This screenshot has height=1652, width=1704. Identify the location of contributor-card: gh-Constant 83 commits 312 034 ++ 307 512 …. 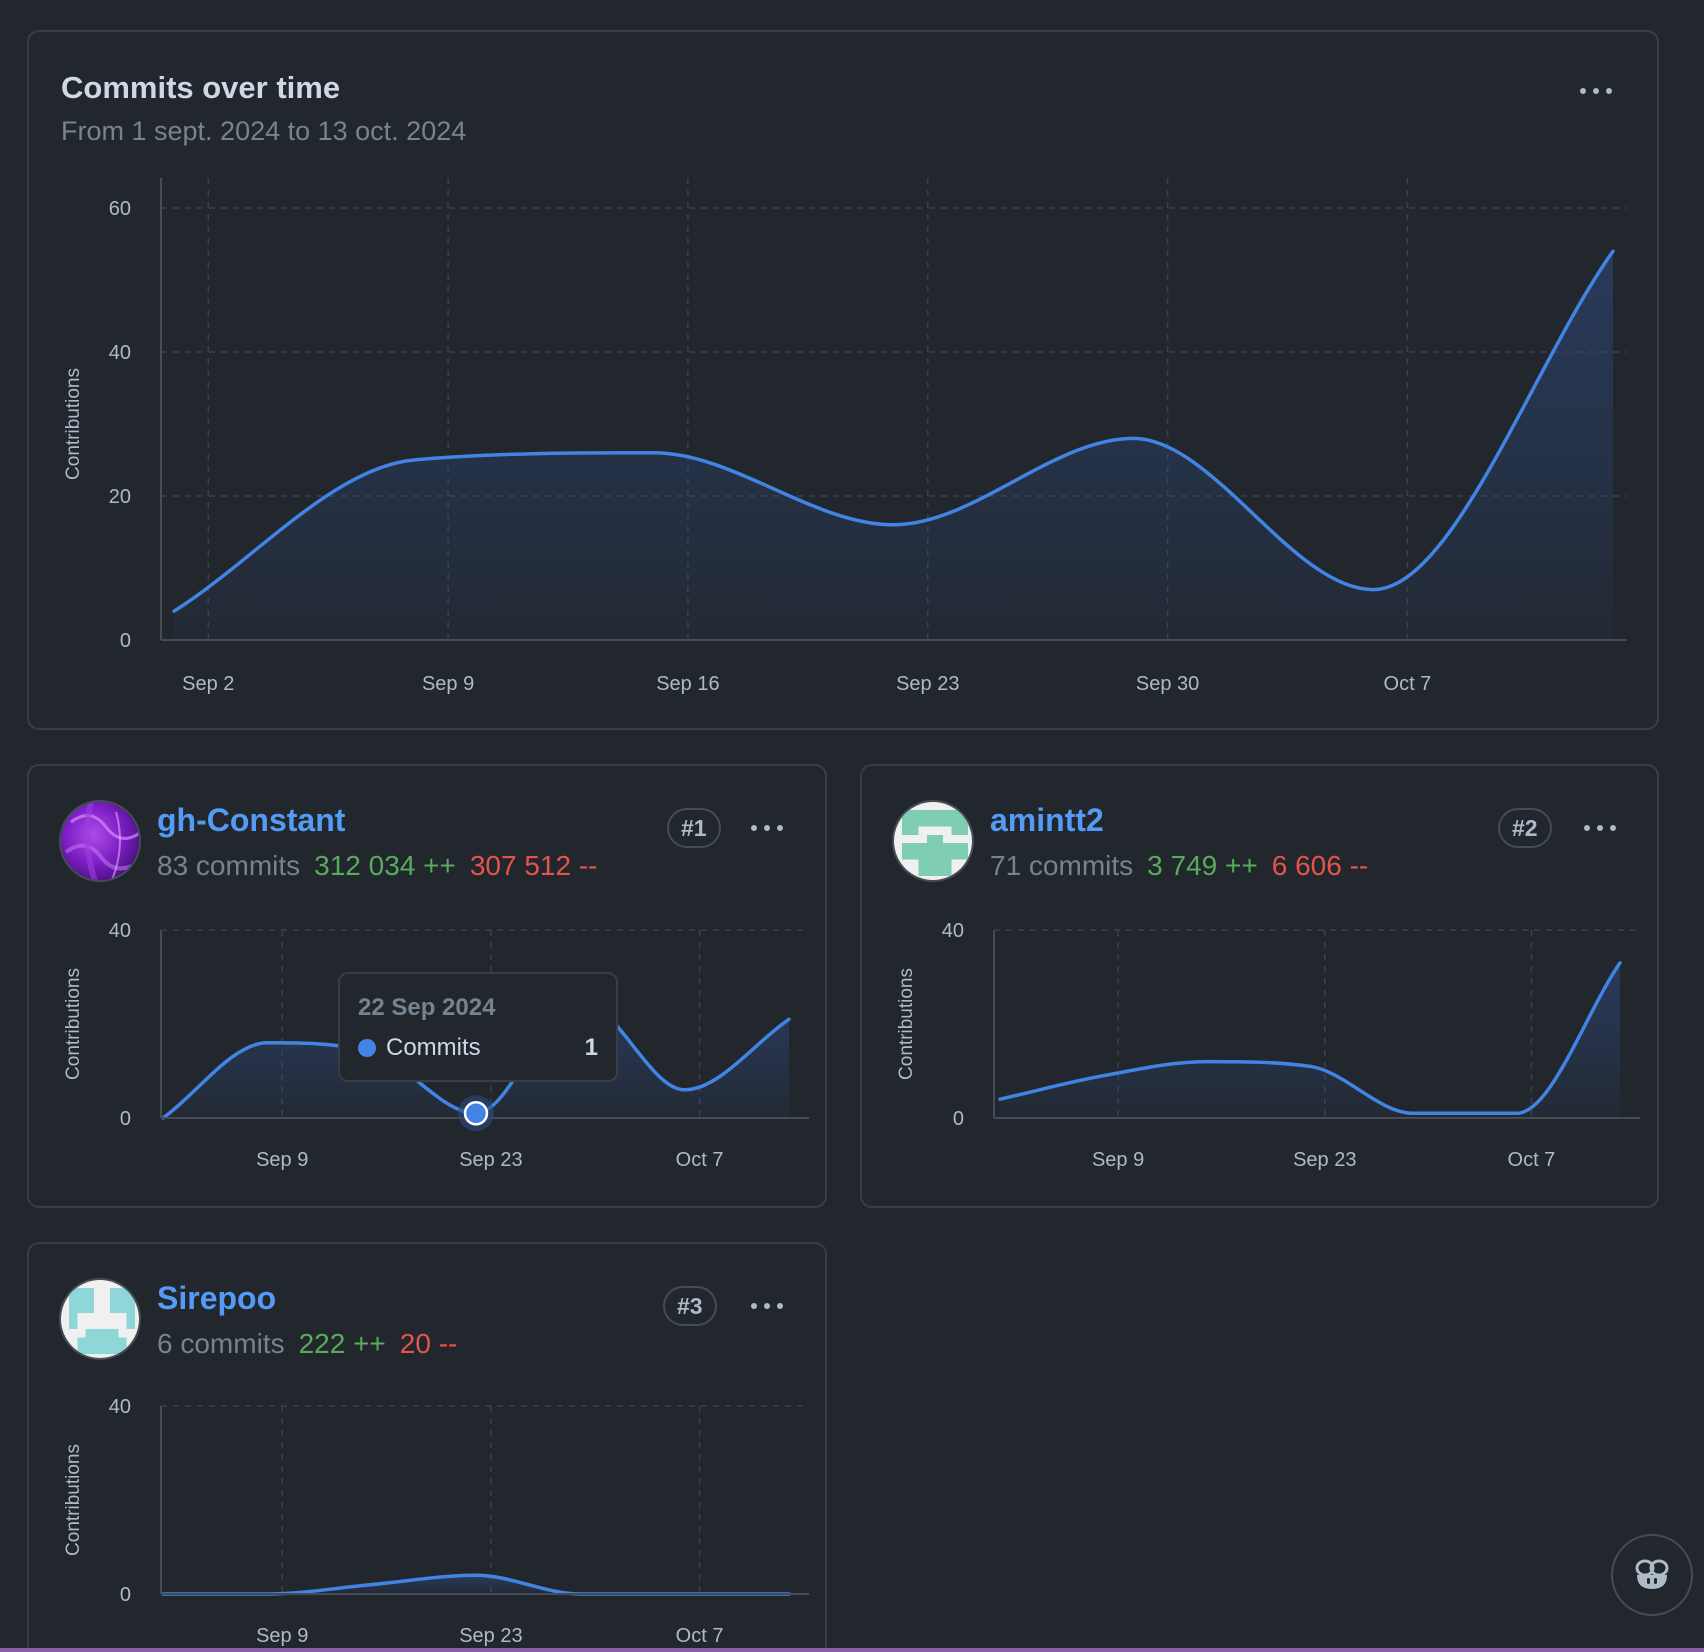
(427, 986).